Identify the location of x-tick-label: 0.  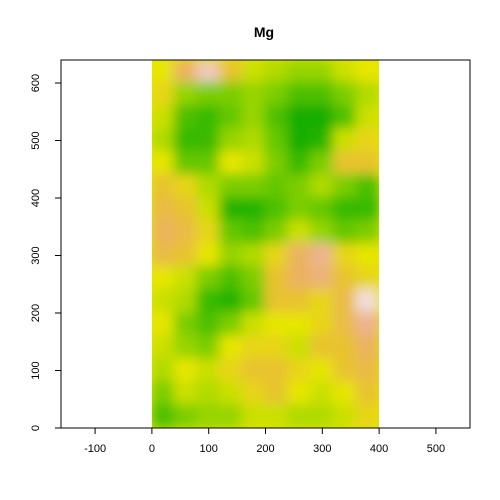
(152, 449).